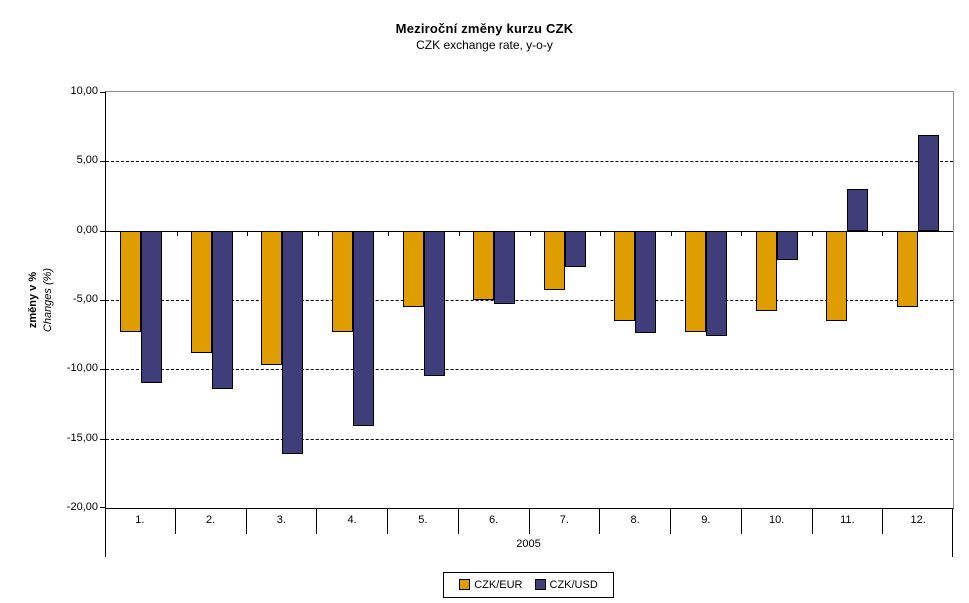 Image resolution: width=969 pixels, height=603 pixels. I want to click on x-axis-labels: 1. 2. 3. 4. 5. 6. 7. 8. 9. 10. 11. 12., so click(529, 521).